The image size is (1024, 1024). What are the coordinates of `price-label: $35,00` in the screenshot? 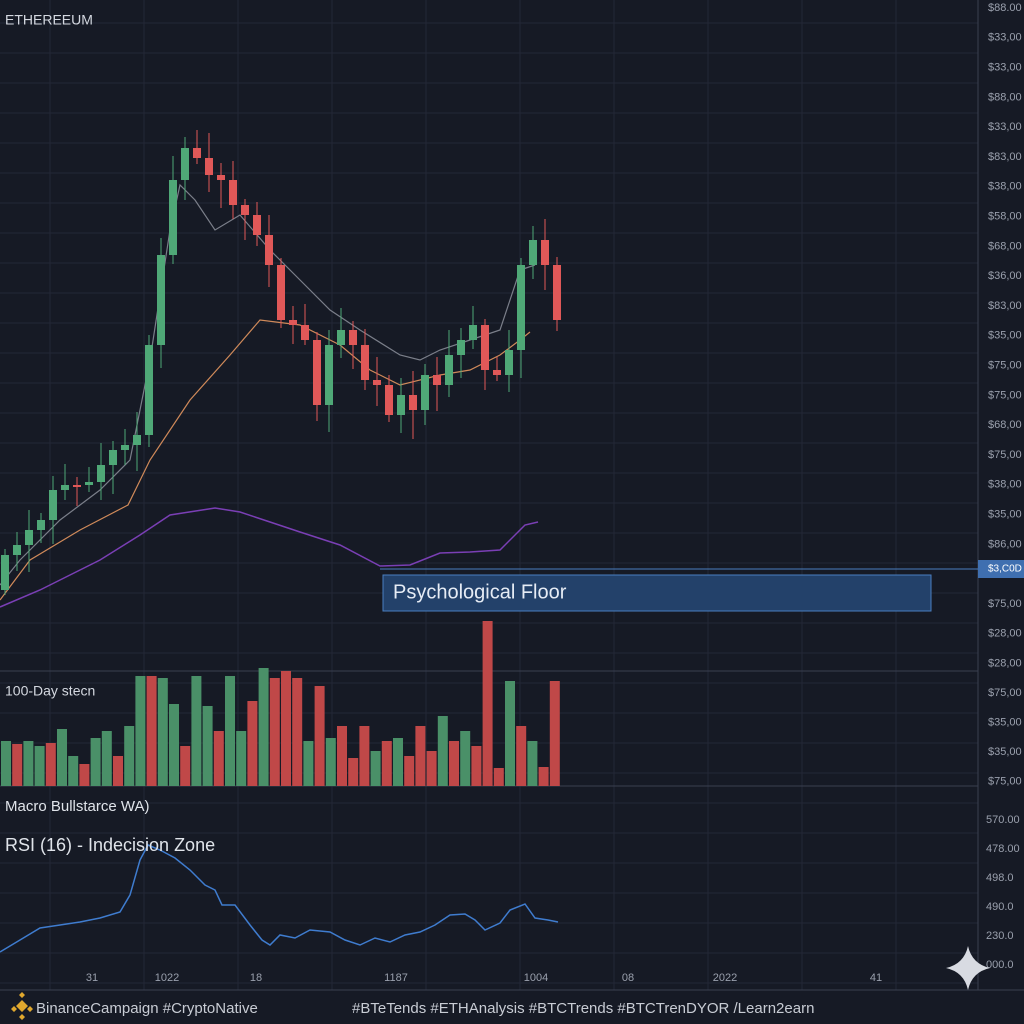 It's located at (1005, 515).